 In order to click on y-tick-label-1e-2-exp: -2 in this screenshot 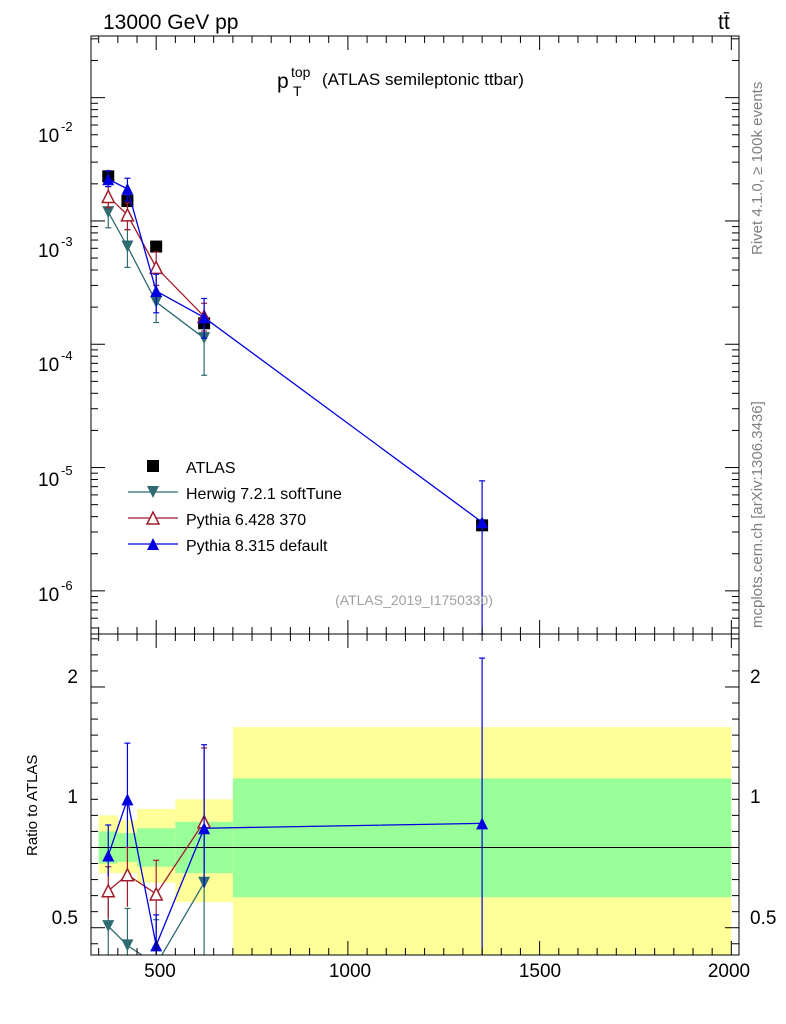, I will do `click(67, 126)`.